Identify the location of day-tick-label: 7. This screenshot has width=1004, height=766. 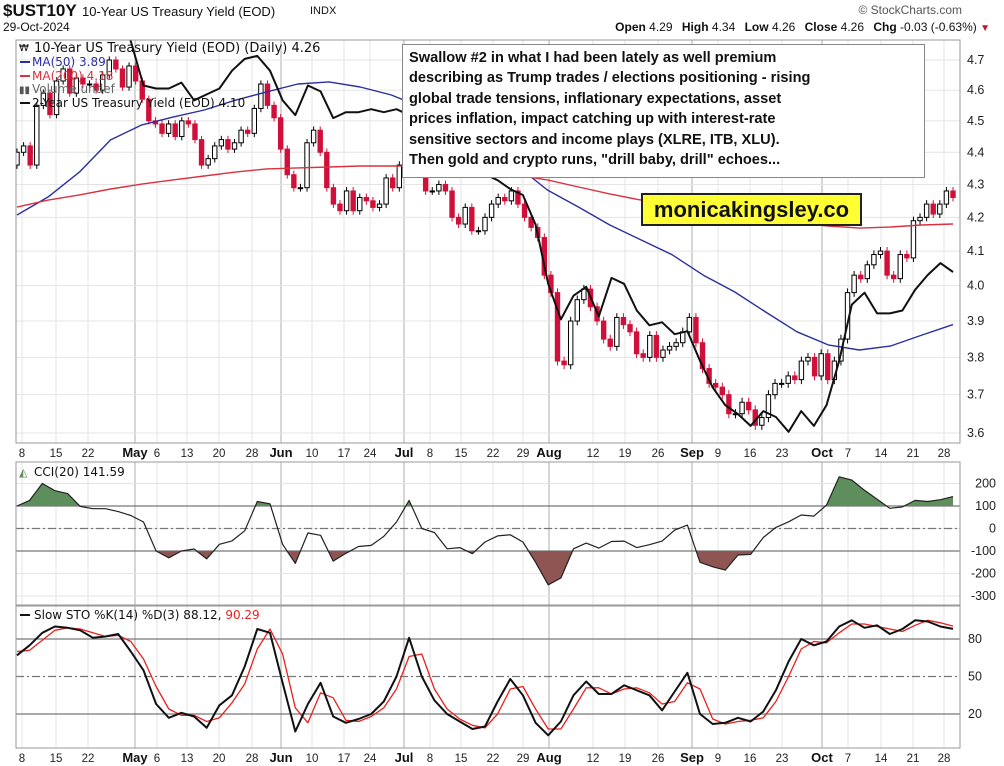
(848, 759).